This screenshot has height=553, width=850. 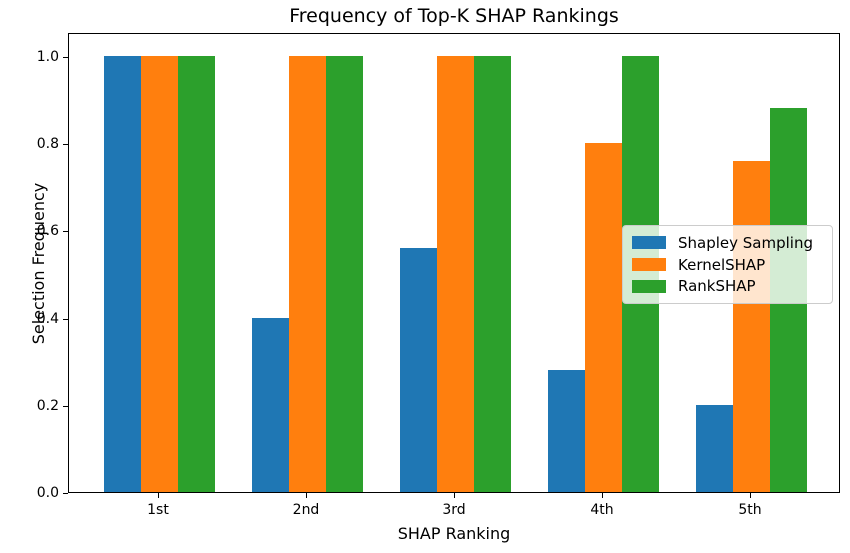 What do you see at coordinates (159, 273) in the screenshot?
I see `bar-1st-kernelshap` at bounding box center [159, 273].